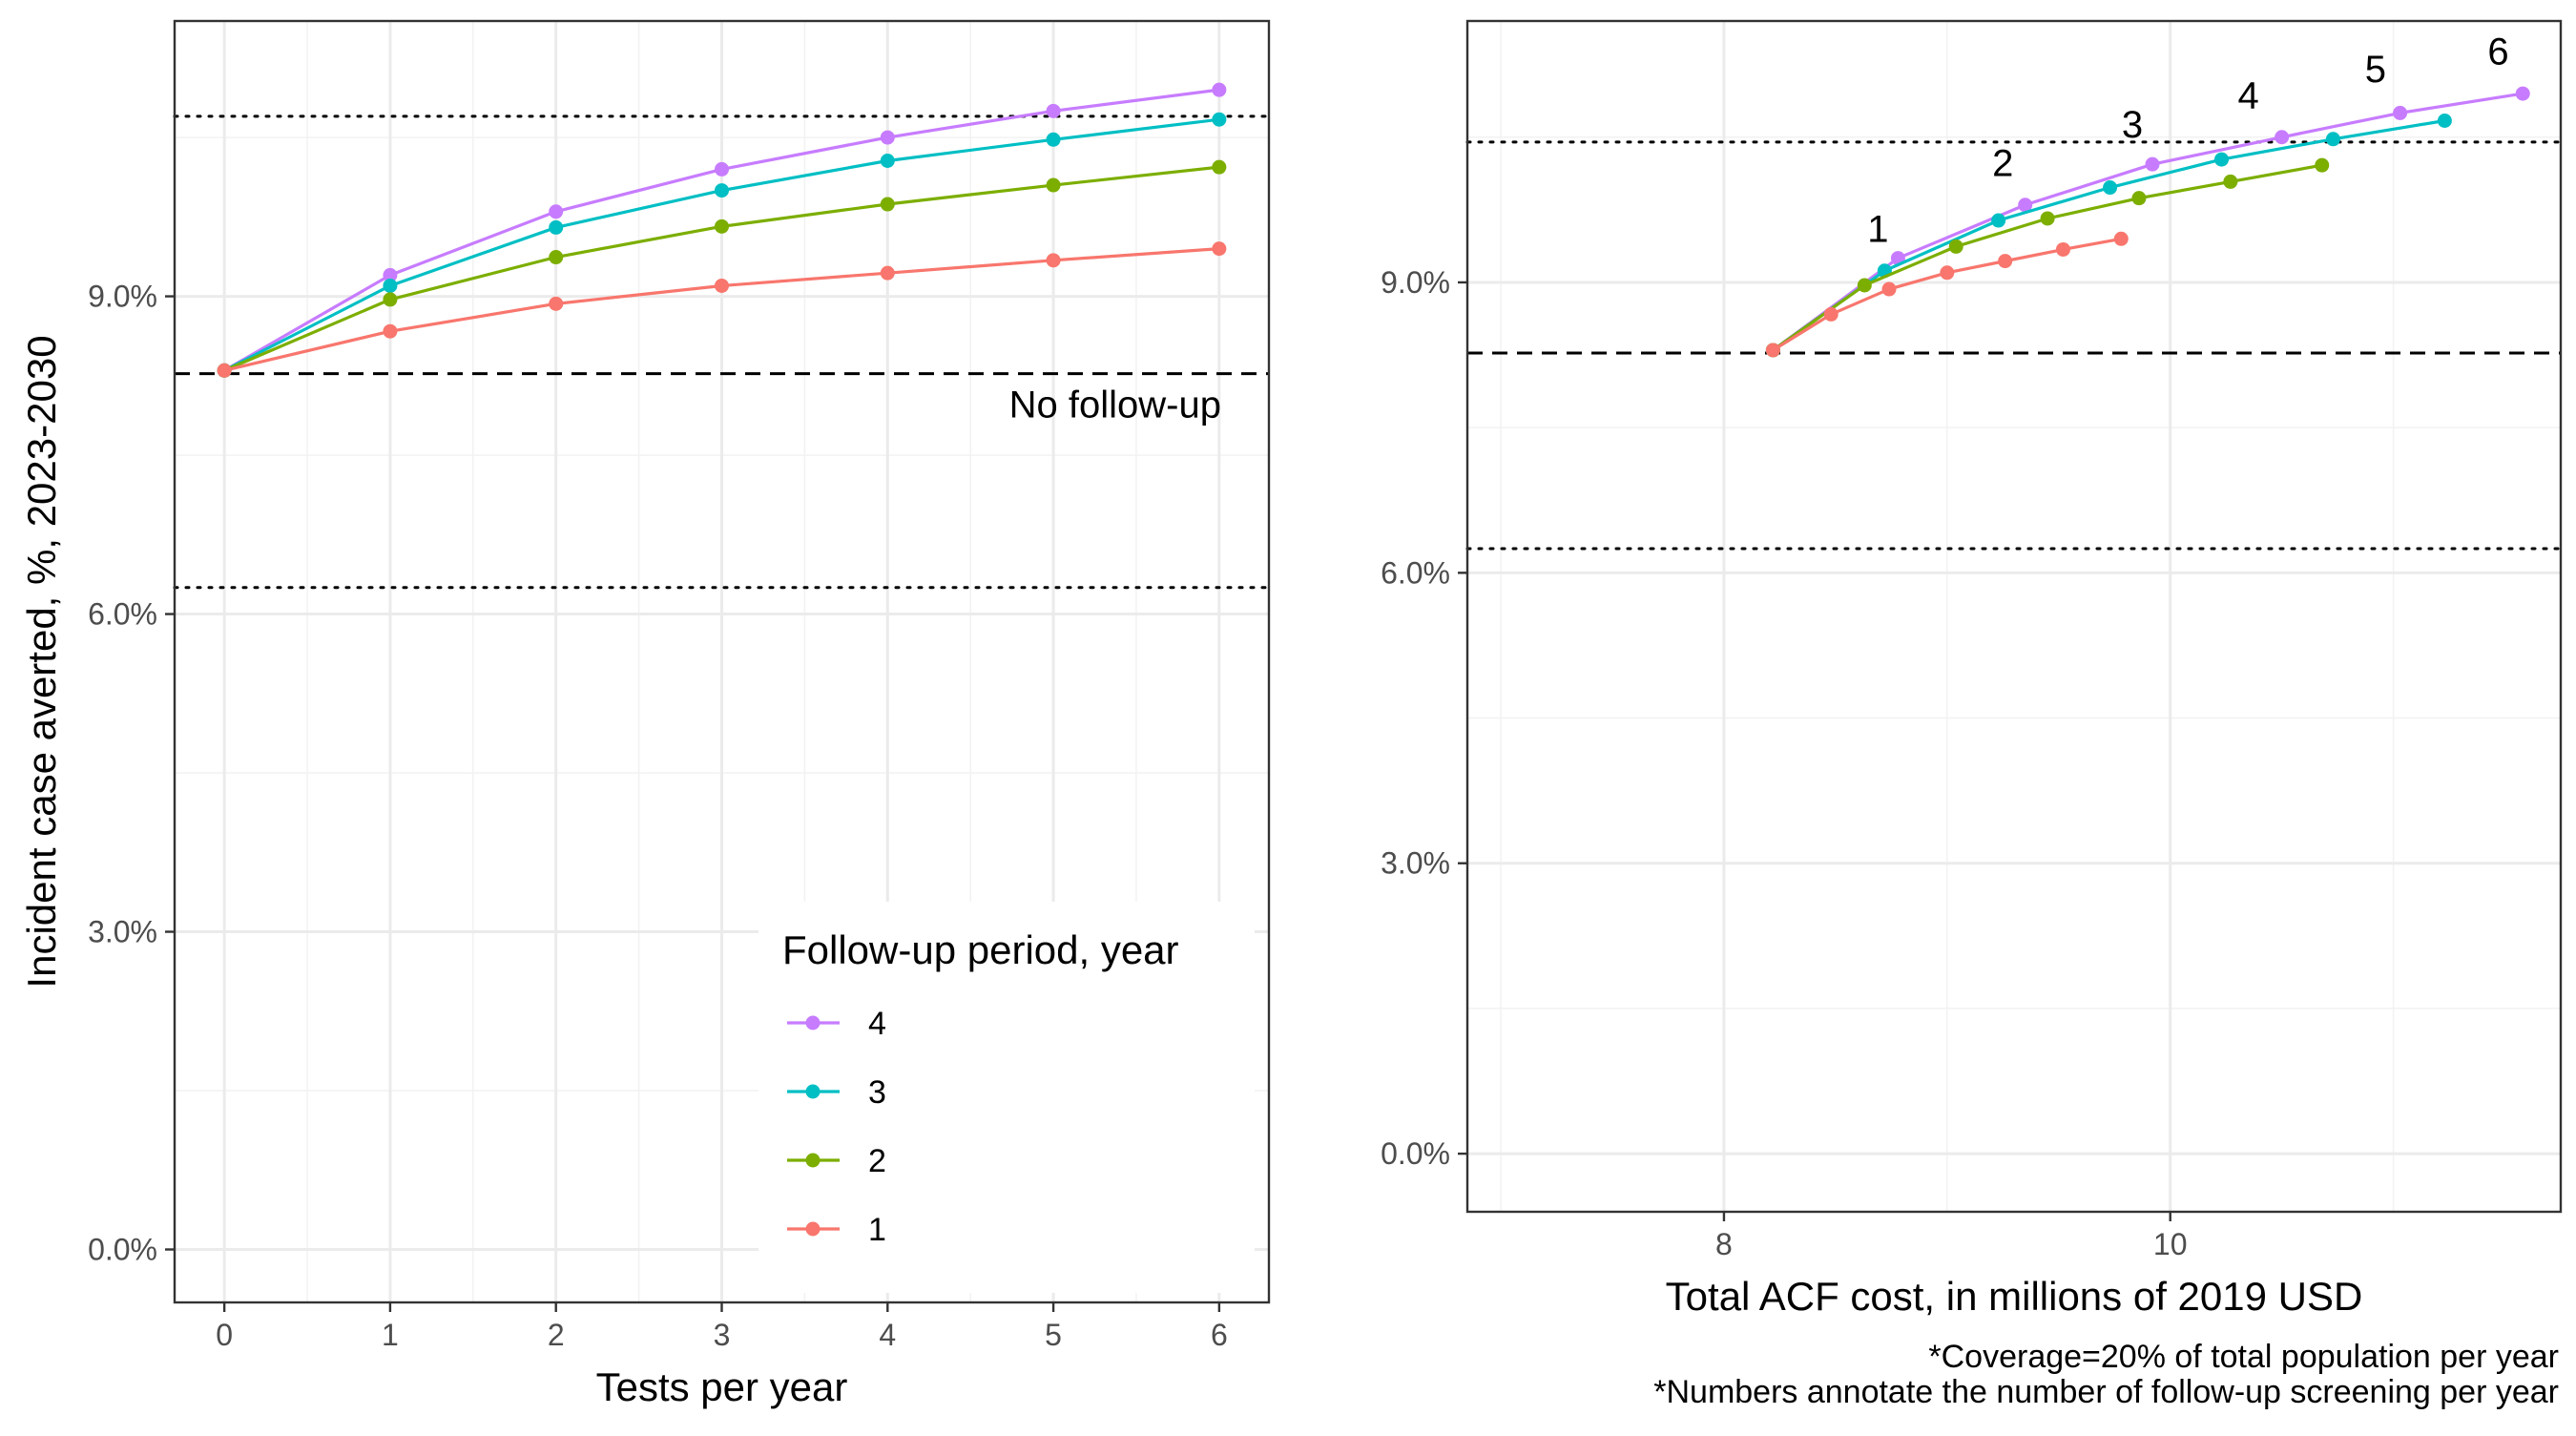  What do you see at coordinates (836, 1092) in the screenshot?
I see `legend-item: 3` at bounding box center [836, 1092].